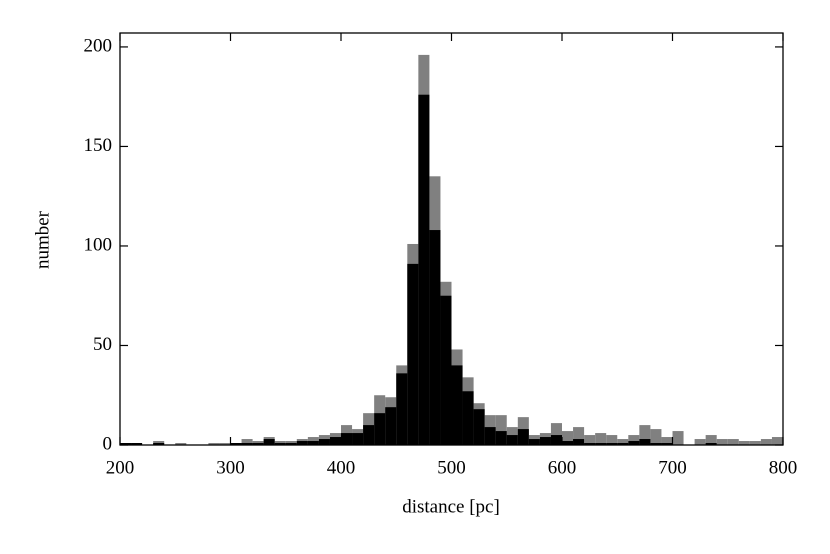 This screenshot has width=830, height=554. Describe the element at coordinates (562, 467) in the screenshot. I see `x-tick-label: 600` at that location.